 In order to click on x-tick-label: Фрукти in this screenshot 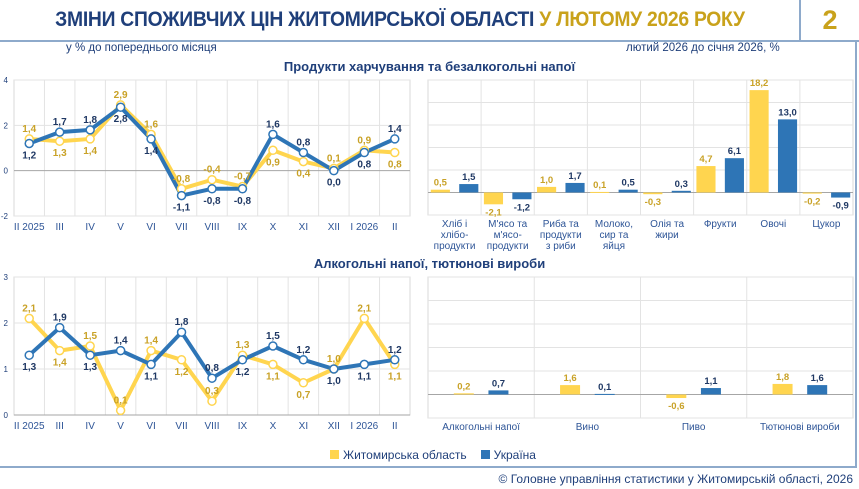, I will do `click(720, 224)`.